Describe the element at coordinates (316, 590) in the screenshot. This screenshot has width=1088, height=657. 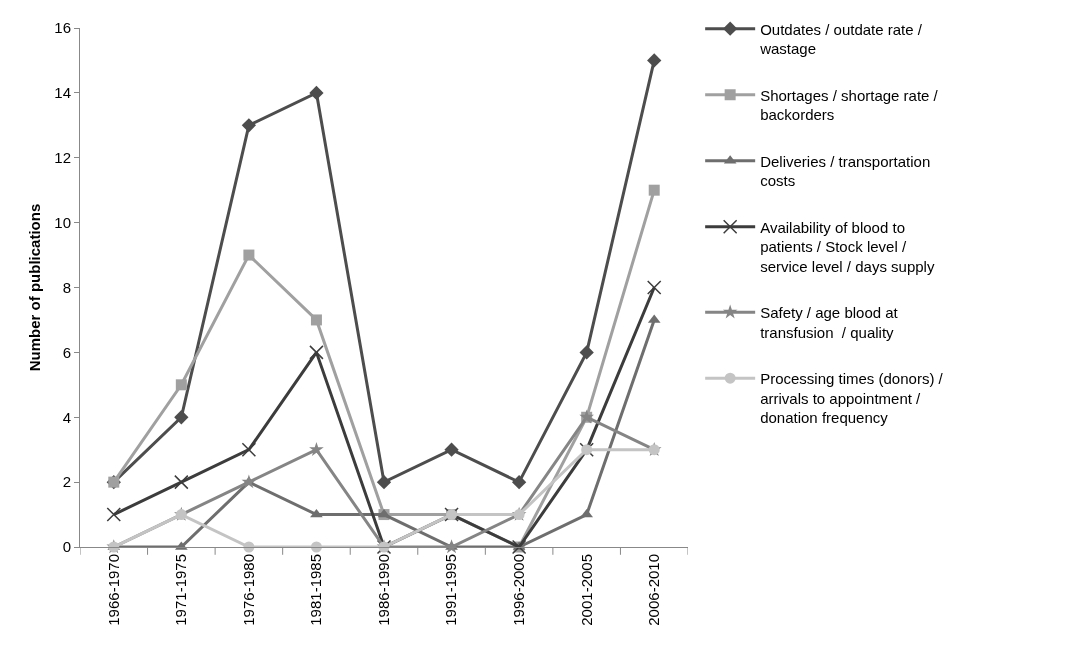
I see `x-tick-label: 1981-1985` at that location.